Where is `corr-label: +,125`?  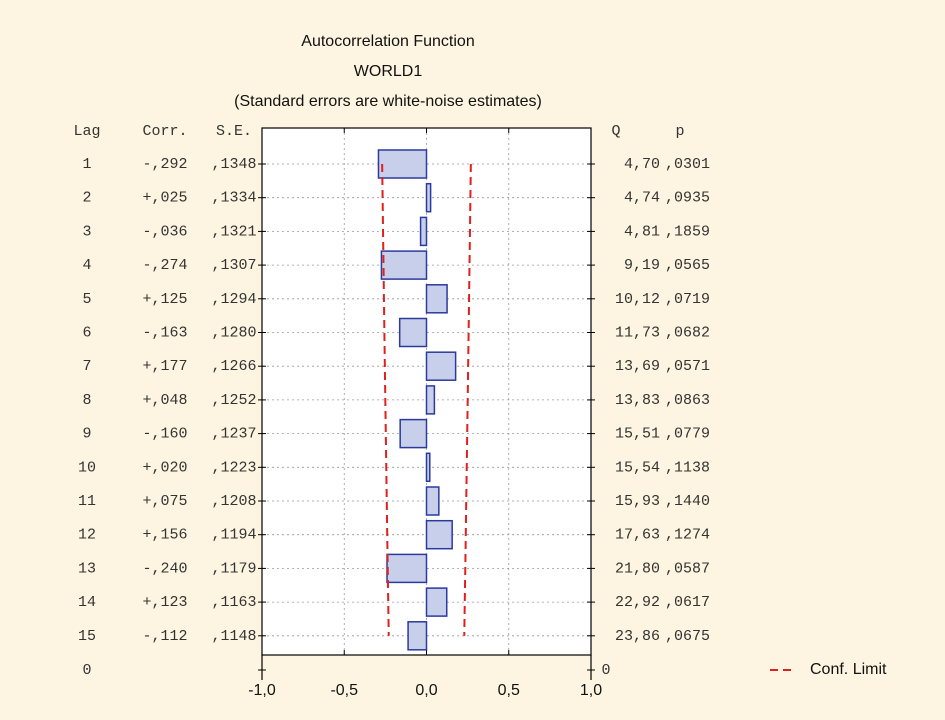
corr-label: +,125 is located at coordinates (164, 299).